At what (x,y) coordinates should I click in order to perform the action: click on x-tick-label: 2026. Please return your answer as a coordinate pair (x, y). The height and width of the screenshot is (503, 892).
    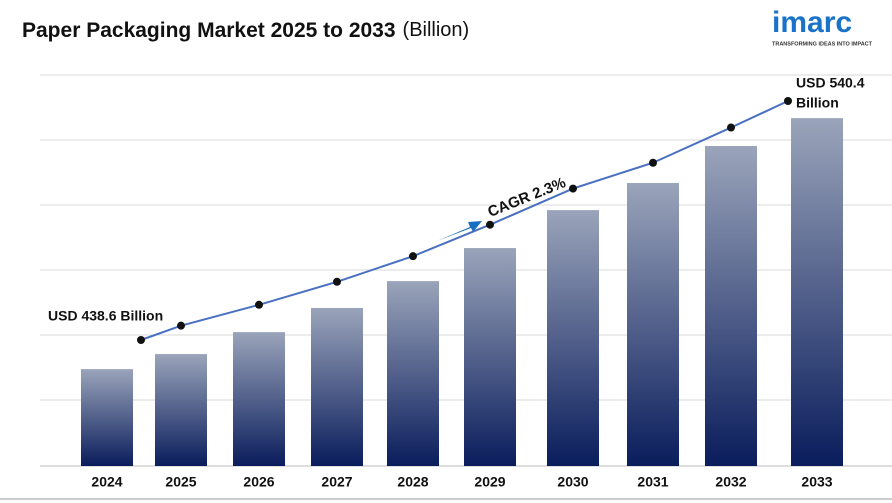
    Looking at the image, I should click on (258, 482).